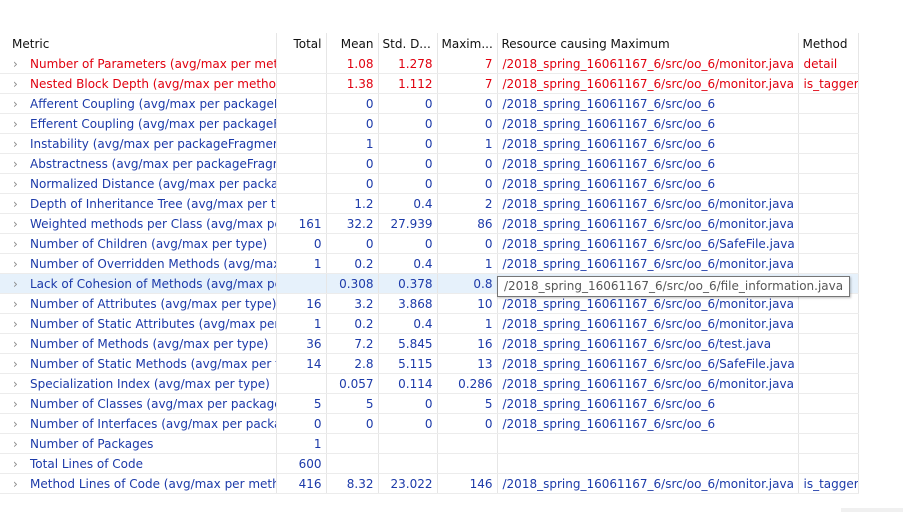  What do you see at coordinates (153, 283) in the screenshot?
I see `metric-name: Lack of Cohesion of Methods (avg/max pe` at bounding box center [153, 283].